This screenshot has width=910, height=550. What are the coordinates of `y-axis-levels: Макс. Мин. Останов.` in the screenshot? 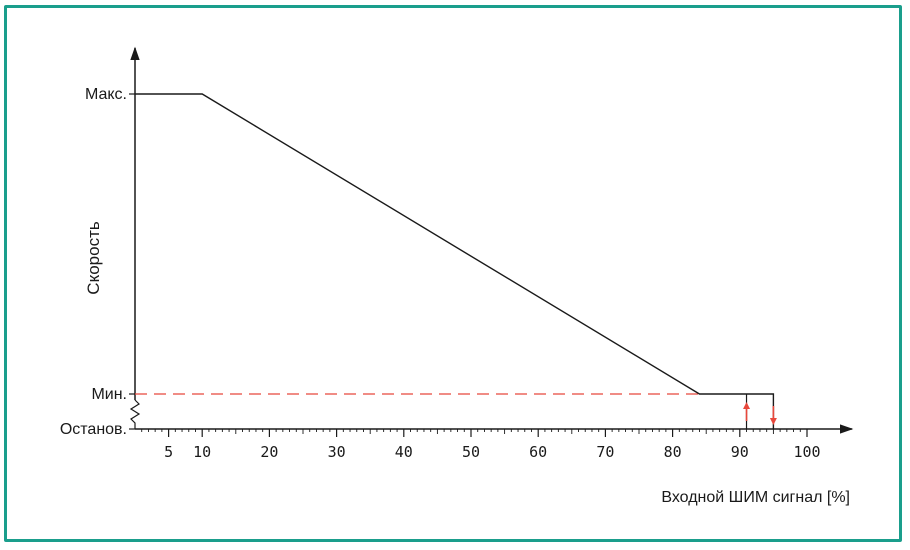 It's located at (97, 262).